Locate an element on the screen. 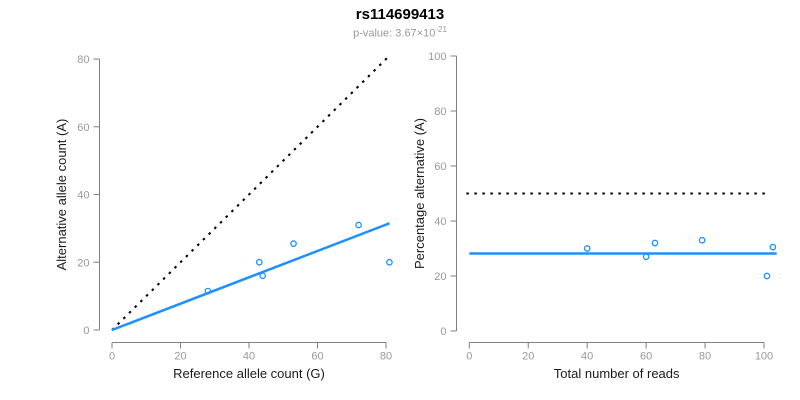 This screenshot has width=800, height=400. x-axis-title: Reference allele count (G) is located at coordinates (249, 373).